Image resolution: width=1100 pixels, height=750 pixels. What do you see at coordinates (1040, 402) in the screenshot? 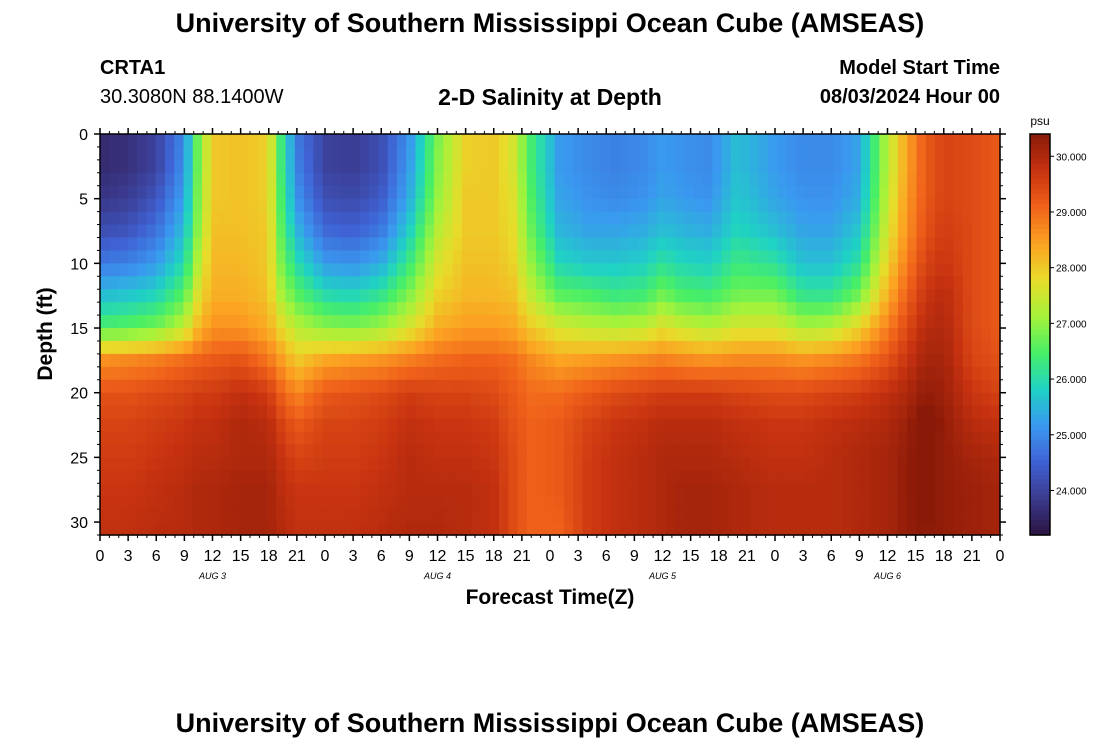
I see `colorbar-segment` at bounding box center [1040, 402].